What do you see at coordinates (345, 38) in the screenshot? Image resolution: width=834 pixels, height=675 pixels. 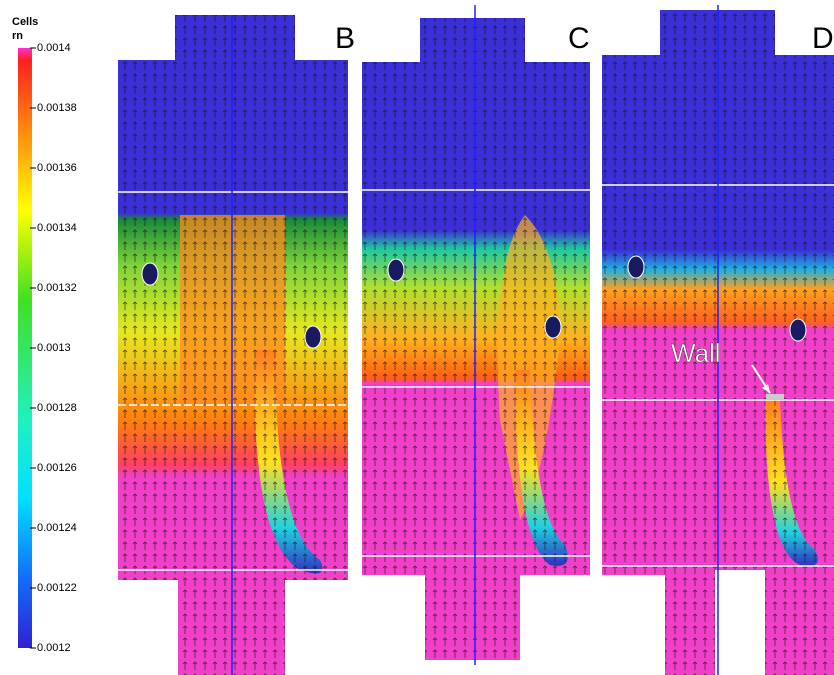 I see `panel-label: B` at bounding box center [345, 38].